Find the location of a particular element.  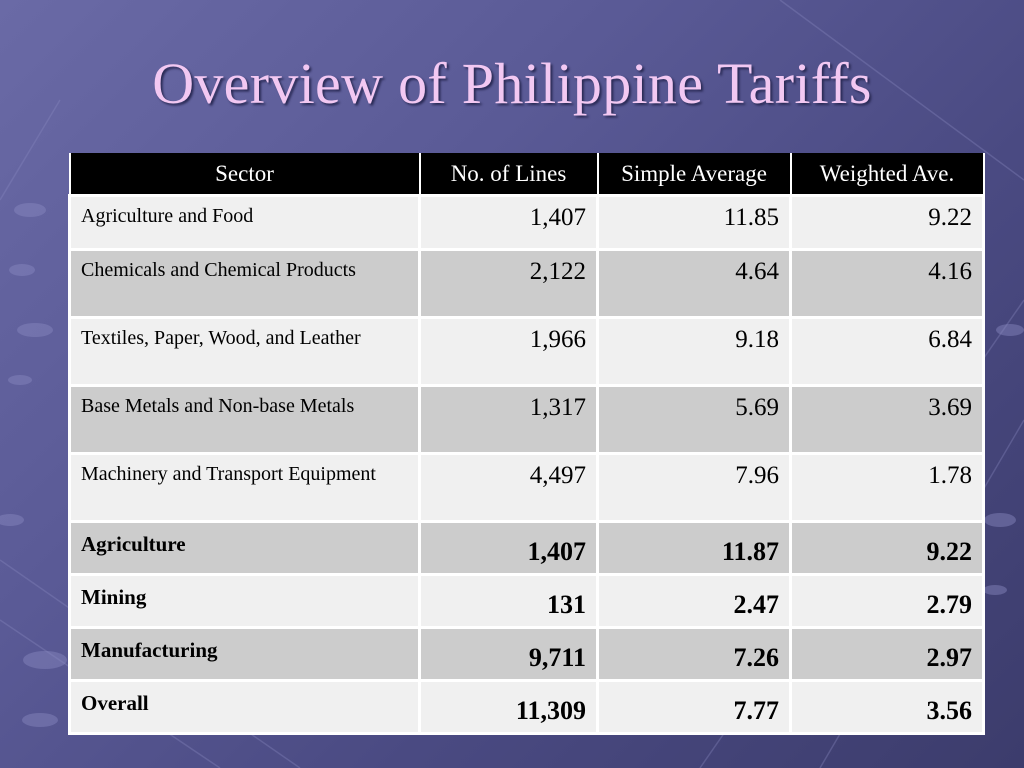

sector-cell: Manufacturing is located at coordinates (244, 654).